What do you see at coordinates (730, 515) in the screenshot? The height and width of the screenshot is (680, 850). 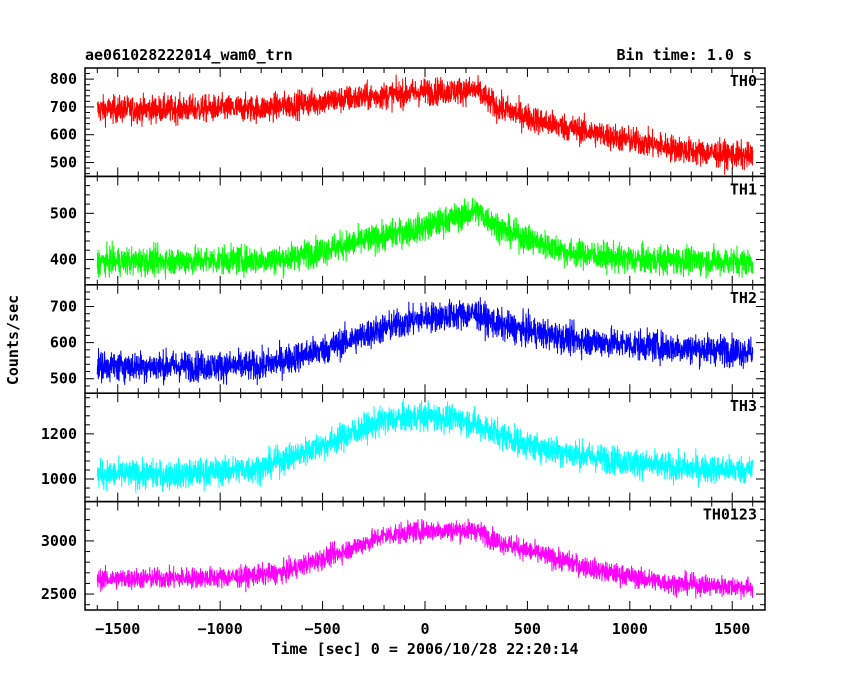 I see `panel-th0123-label: TH0123` at bounding box center [730, 515].